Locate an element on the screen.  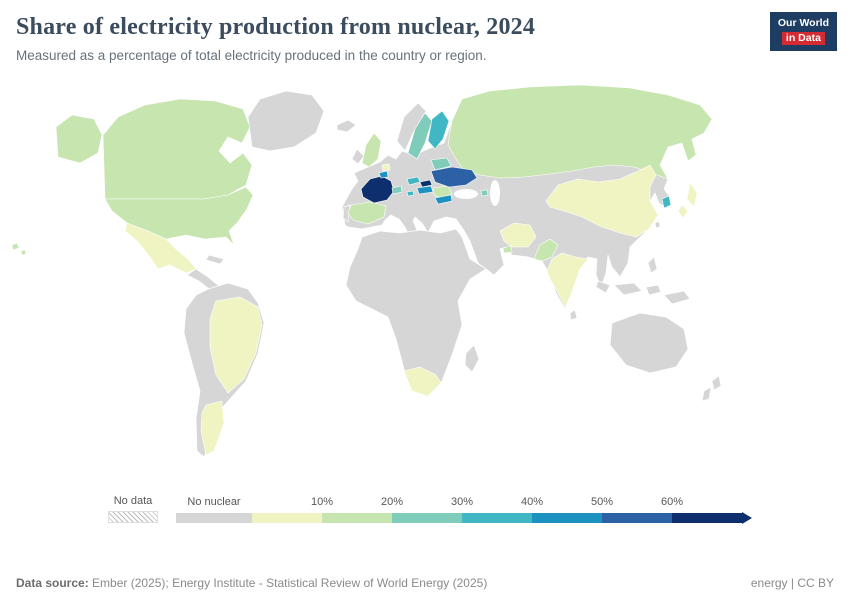
legend-no-nuclear-label: No nuclear is located at coordinates (214, 502).